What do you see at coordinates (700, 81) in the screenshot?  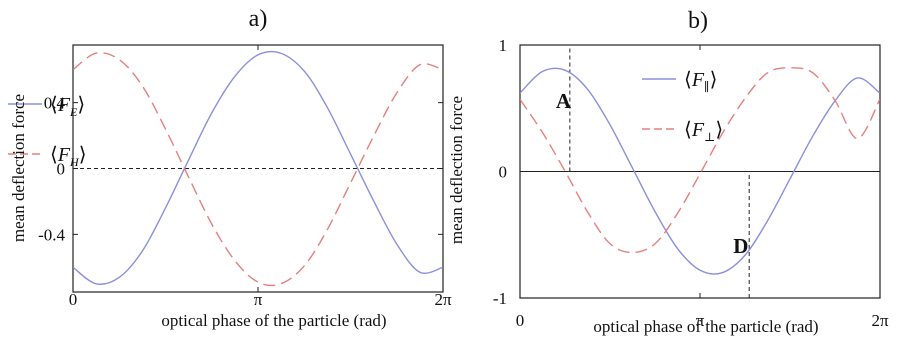 I see `legend-label: ⟨F∥⟩` at bounding box center [700, 81].